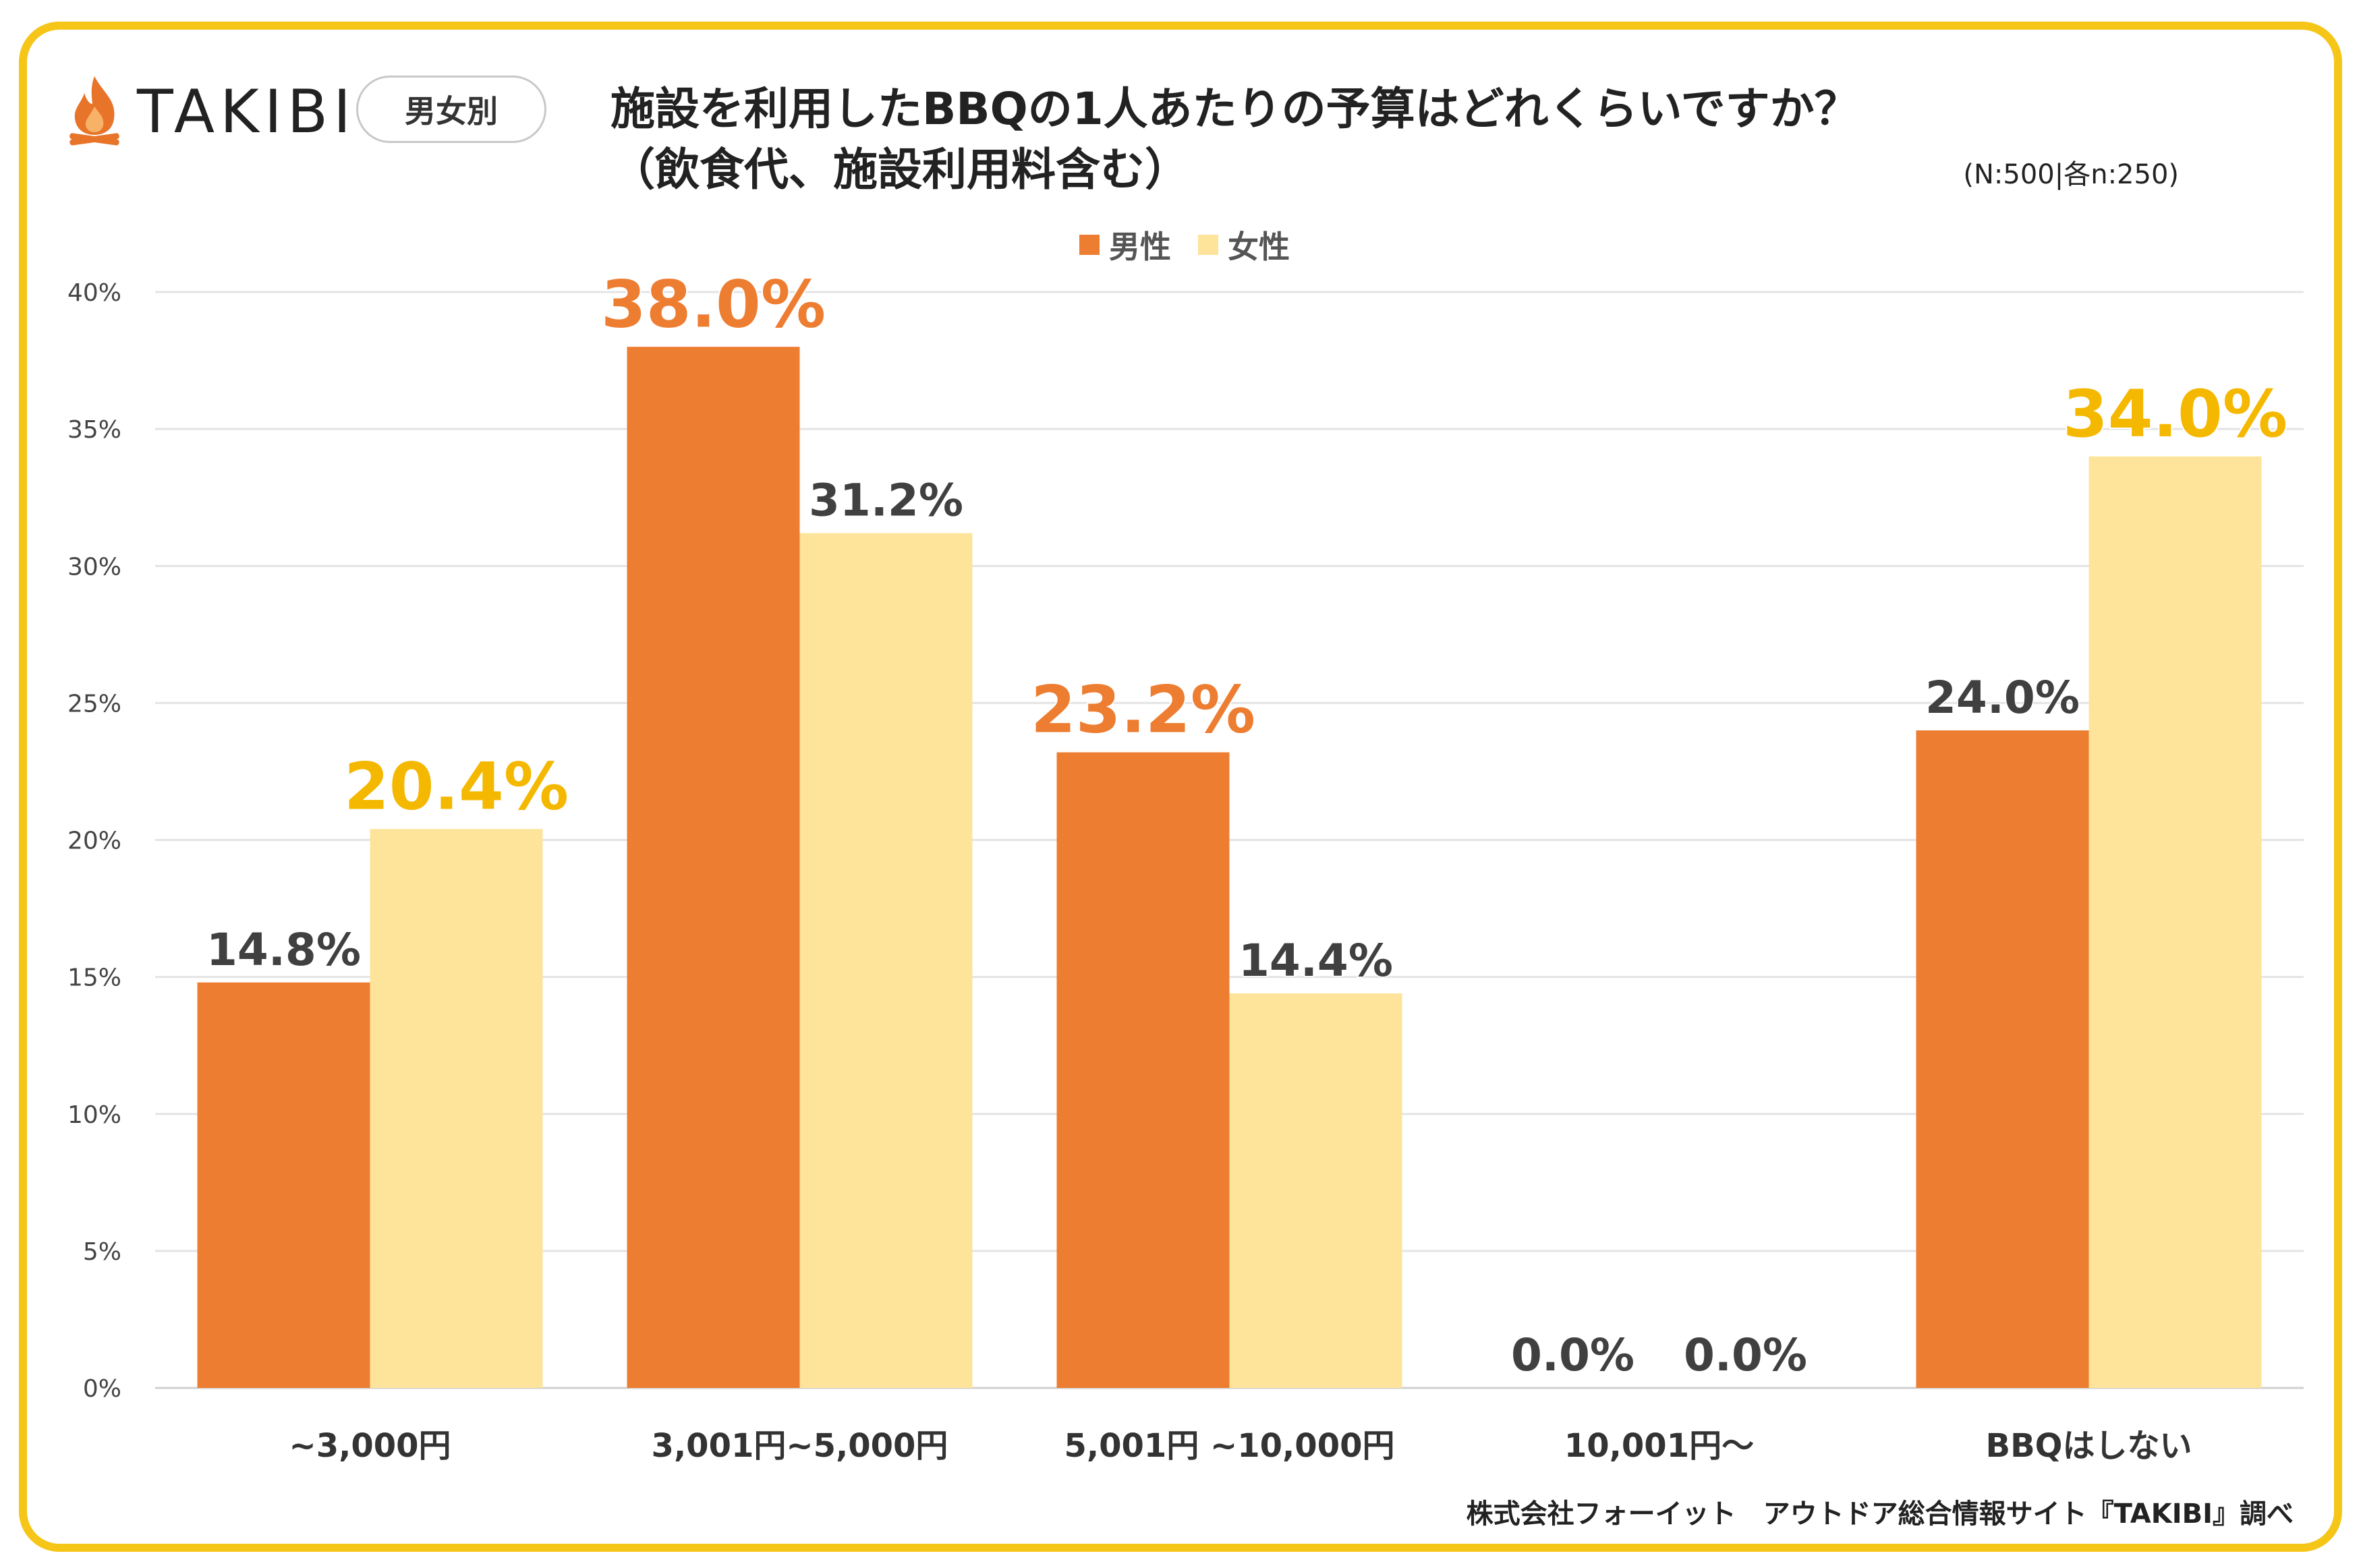 The image size is (2361, 1568). What do you see at coordinates (1208, 245) in the screenshot?
I see `legend-swatch-female` at bounding box center [1208, 245].